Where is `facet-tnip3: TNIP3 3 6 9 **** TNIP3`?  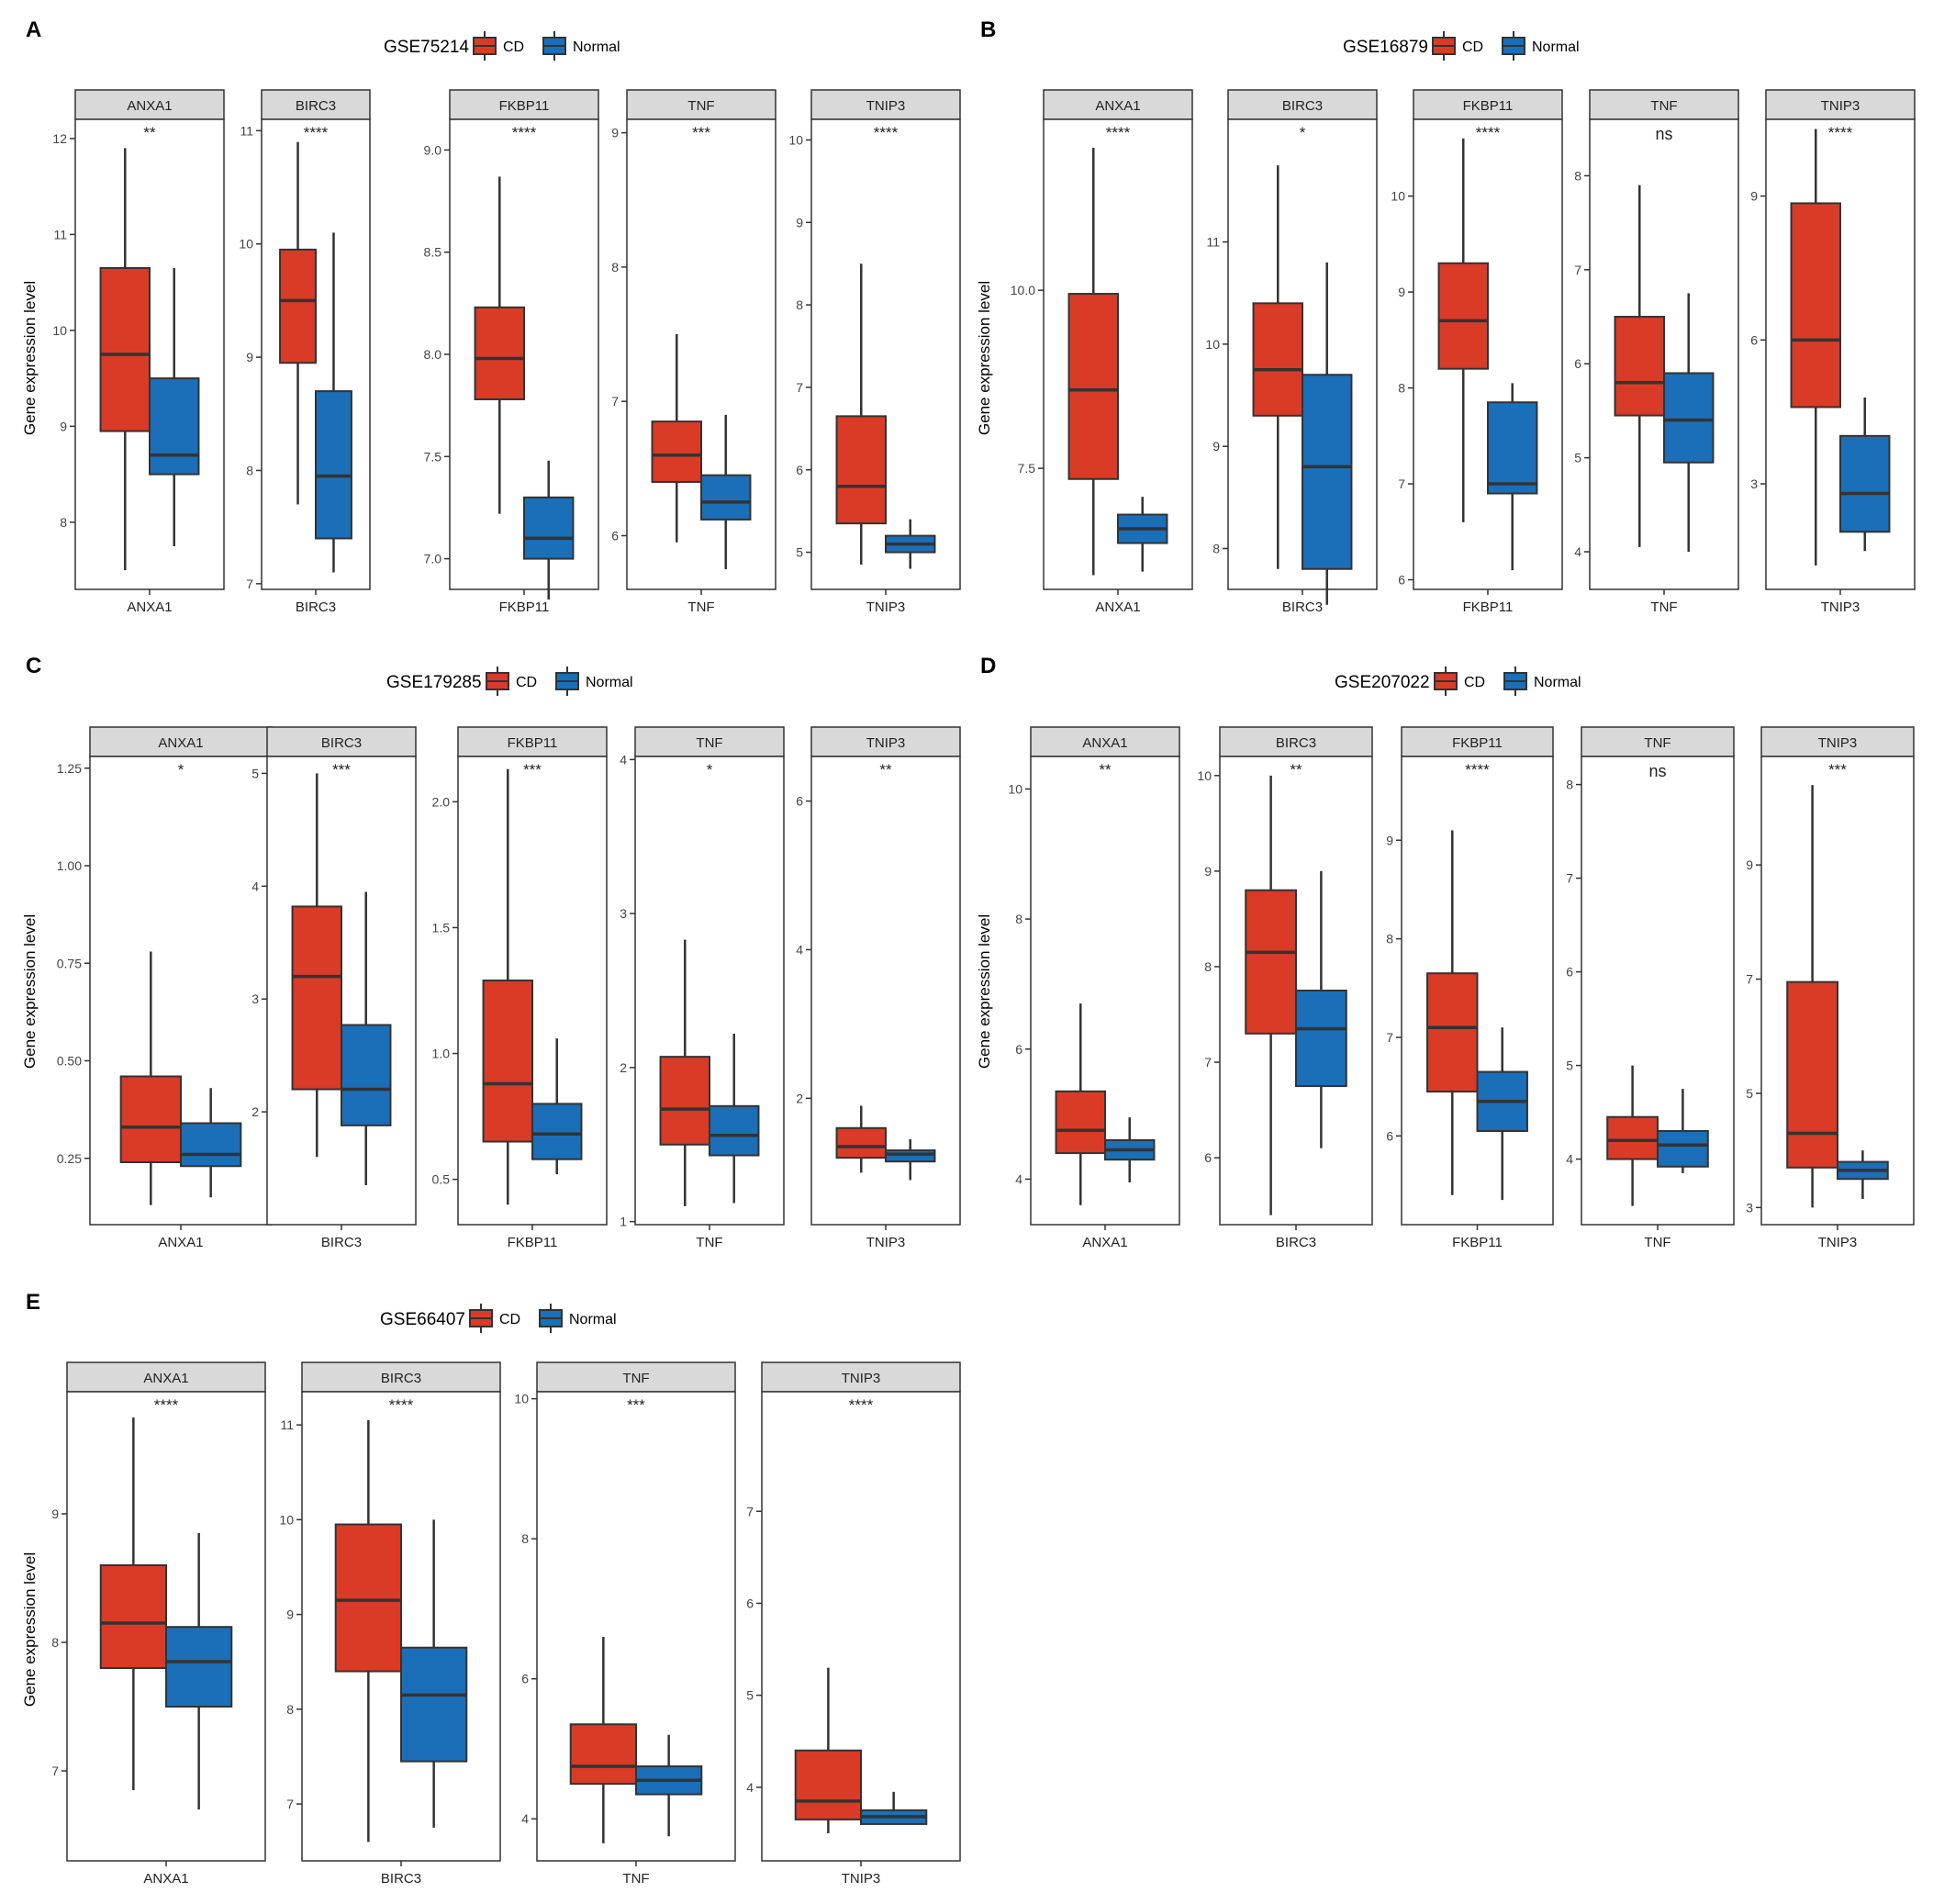 facet-tnip3: TNIP3 3 6 9 **** TNIP3 is located at coordinates (1833, 352).